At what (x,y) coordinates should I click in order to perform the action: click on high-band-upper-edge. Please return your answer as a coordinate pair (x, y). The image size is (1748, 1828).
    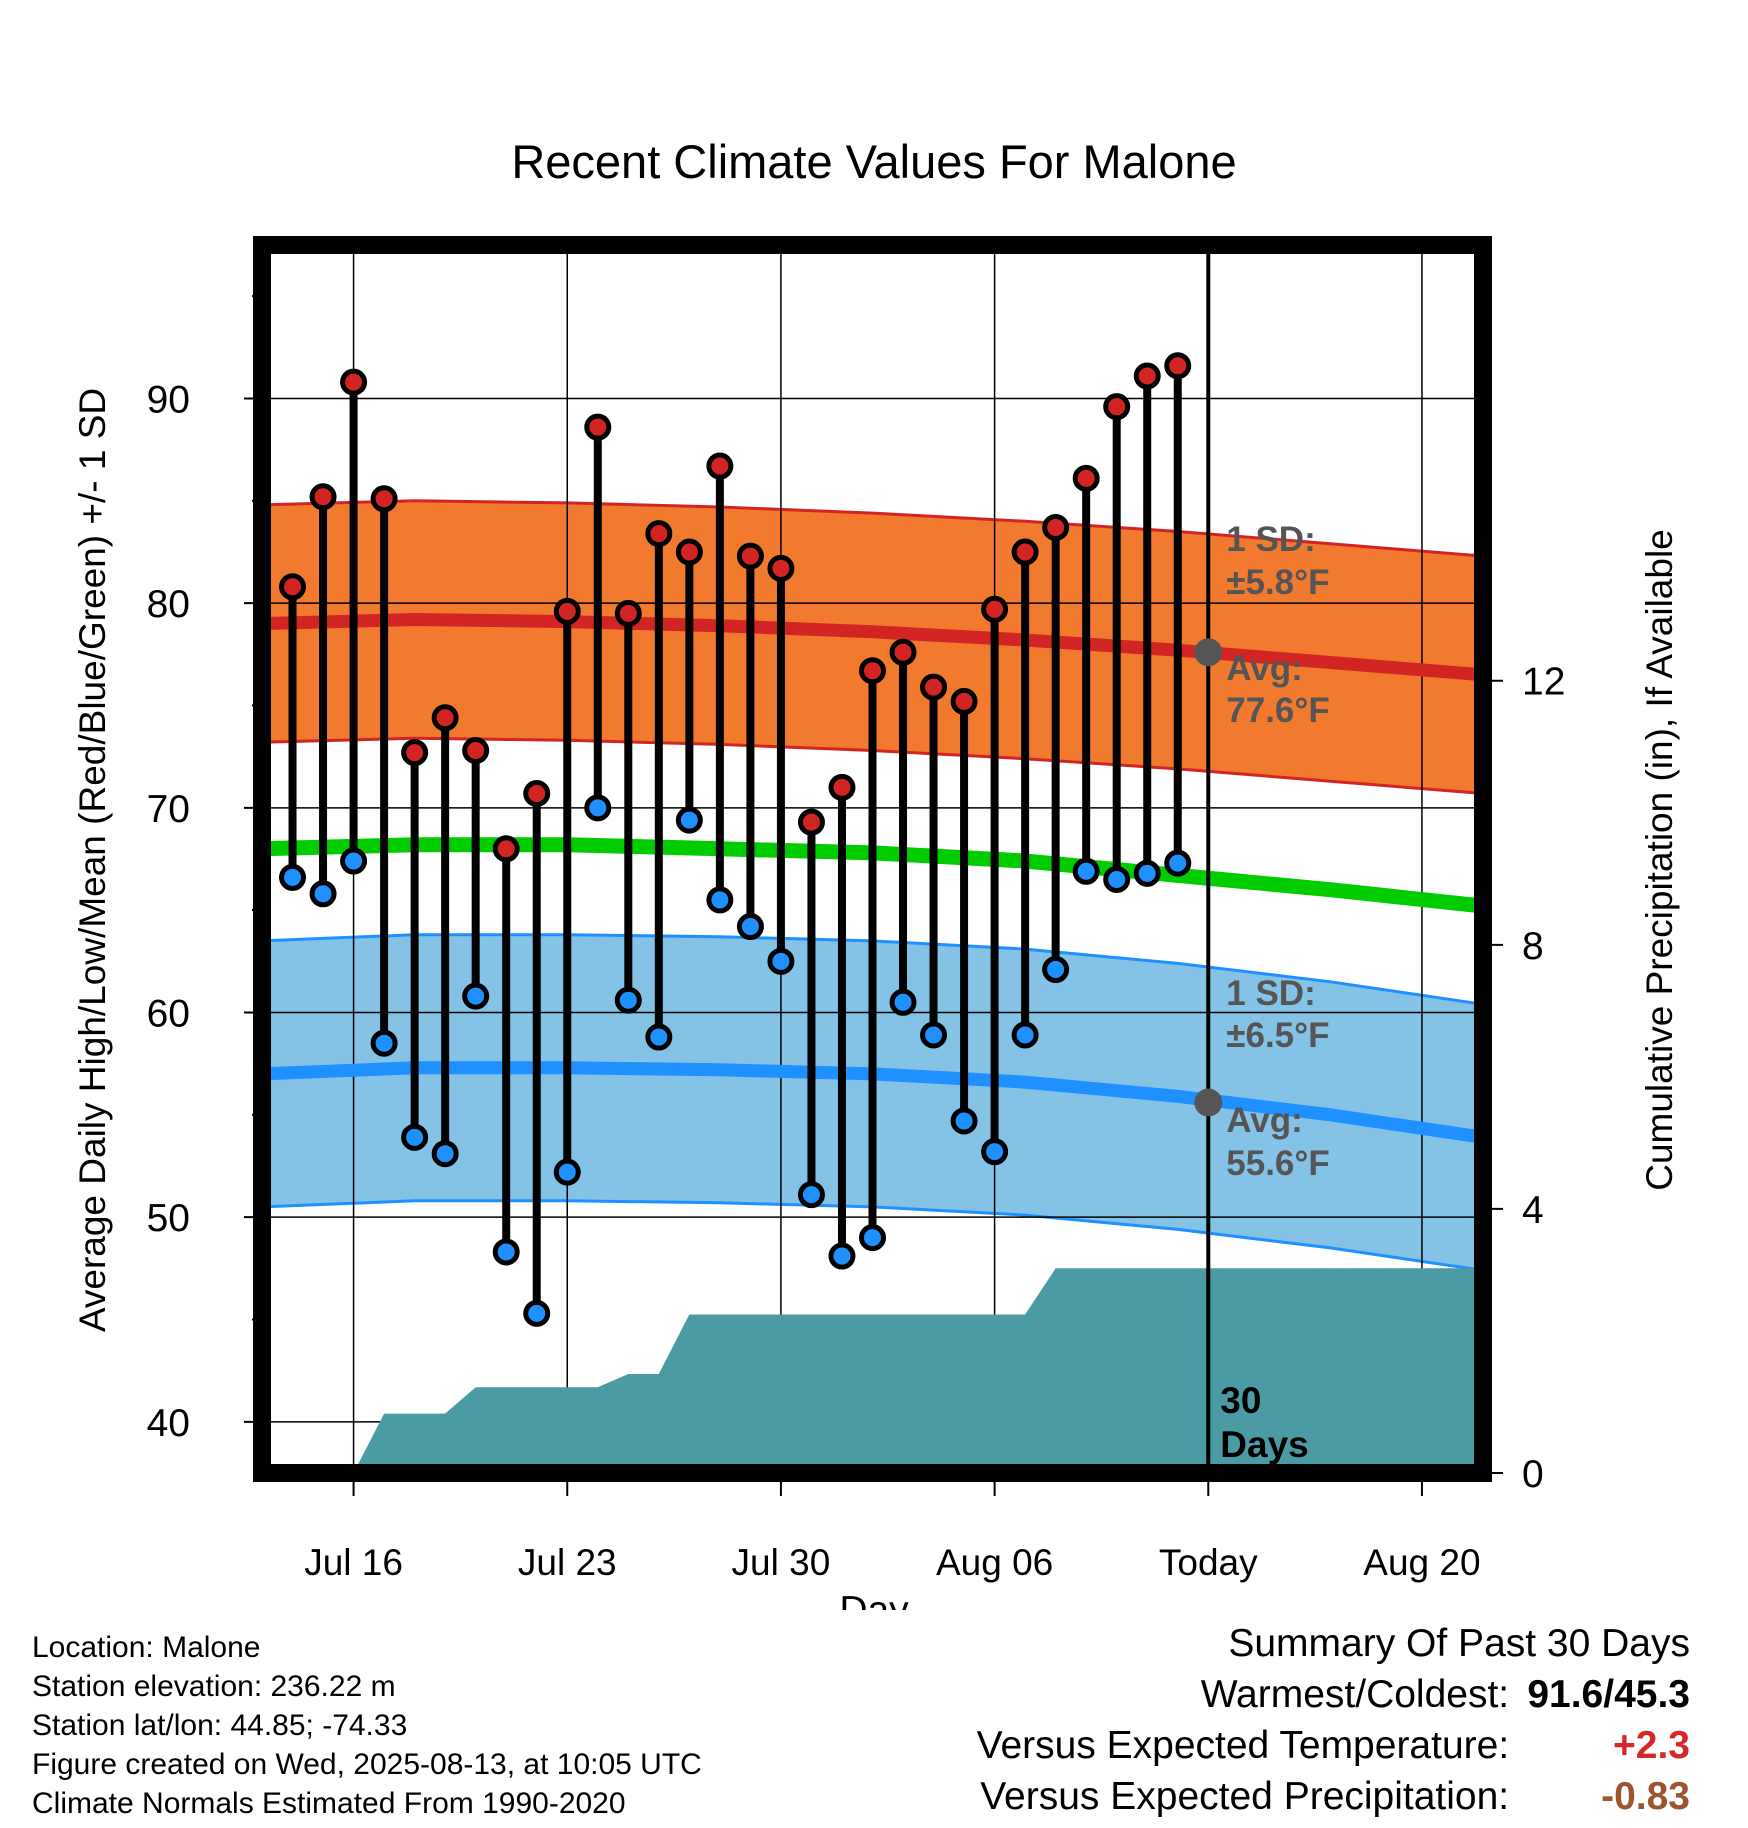
    Looking at the image, I should click on (872, 528).